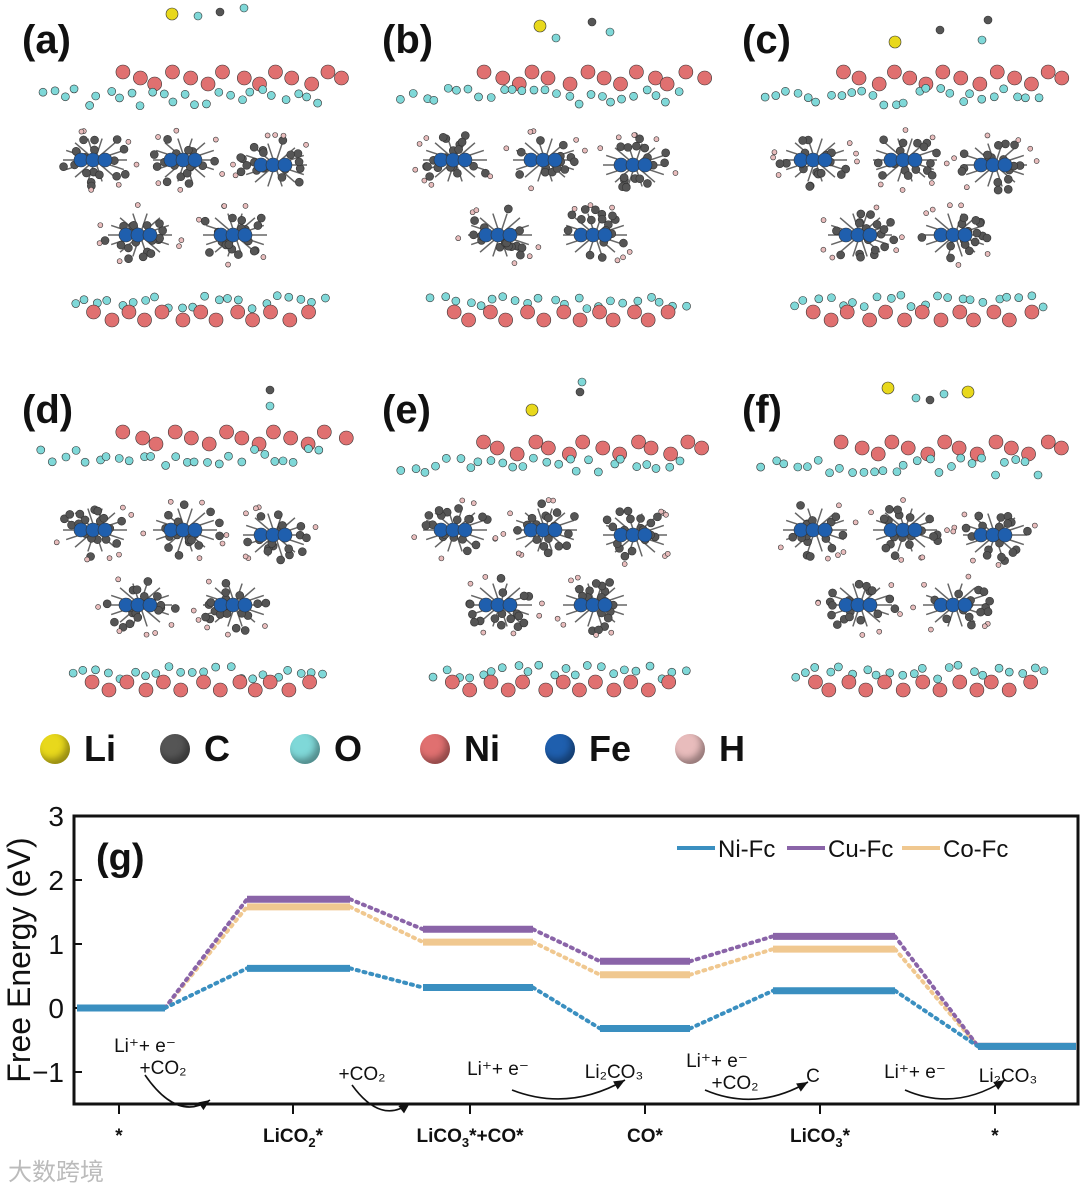  Describe the element at coordinates (610, 748) in the screenshot. I see `legend-label: Fe` at that location.